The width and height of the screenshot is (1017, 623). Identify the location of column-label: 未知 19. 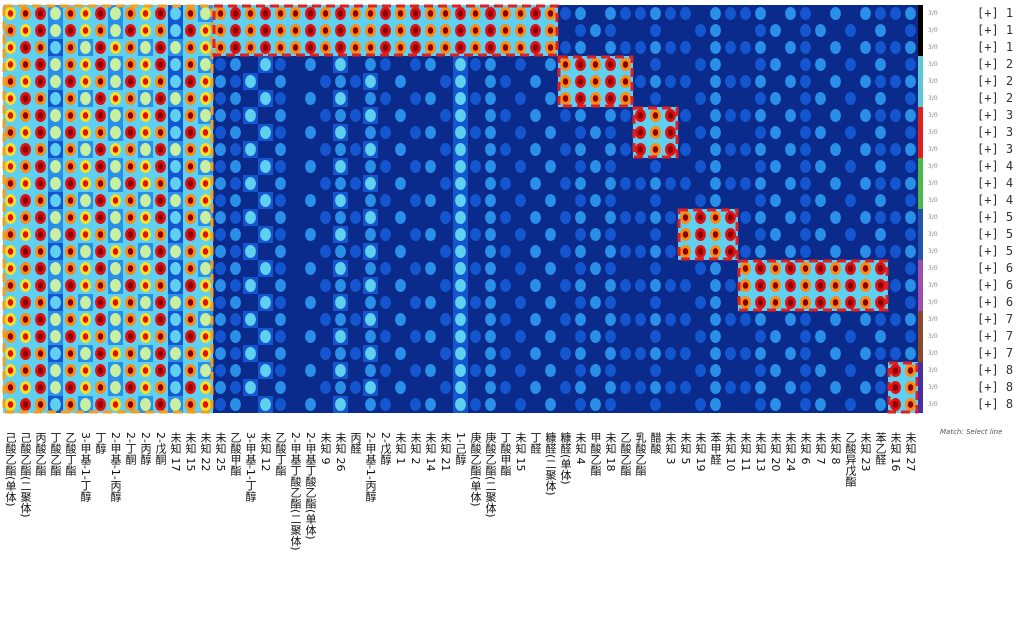
(700, 452).